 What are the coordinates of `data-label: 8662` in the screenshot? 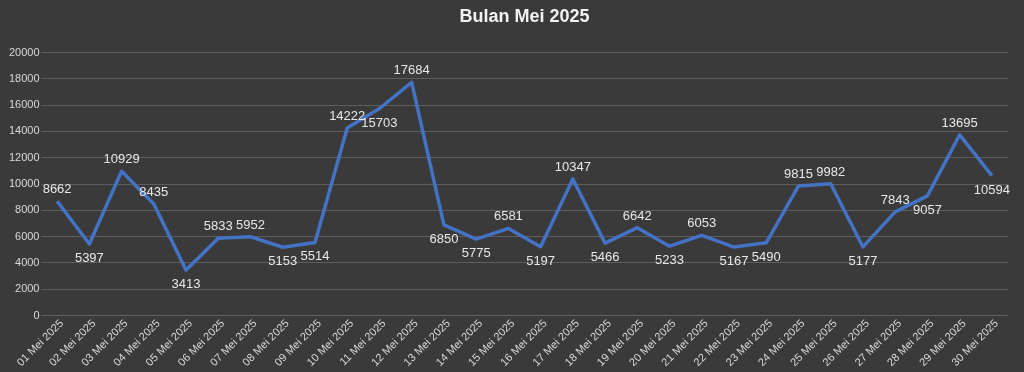 It's located at (57, 189).